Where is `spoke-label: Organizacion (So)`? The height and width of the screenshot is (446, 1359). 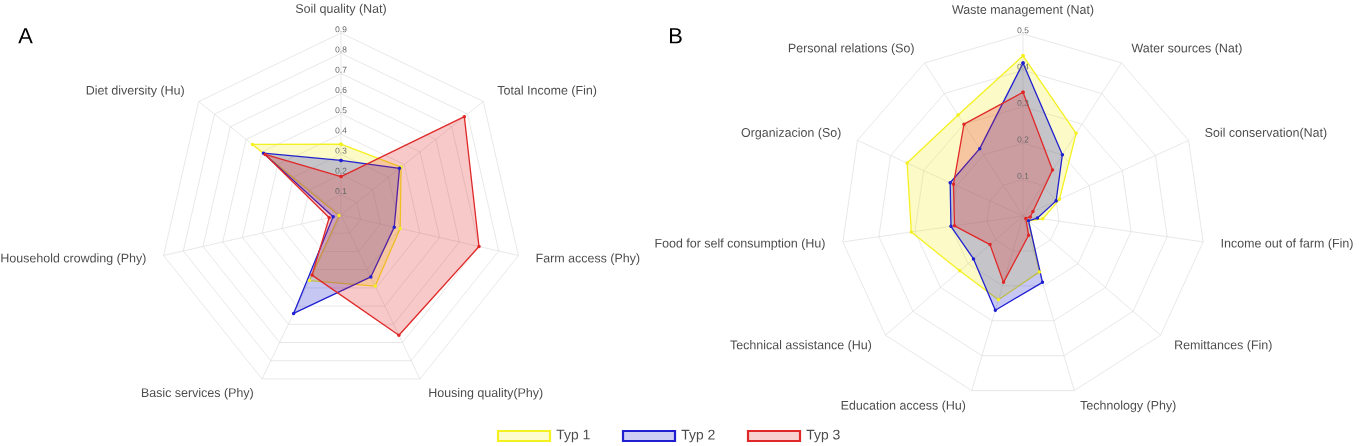 spoke-label: Organizacion (So) is located at coordinates (791, 133).